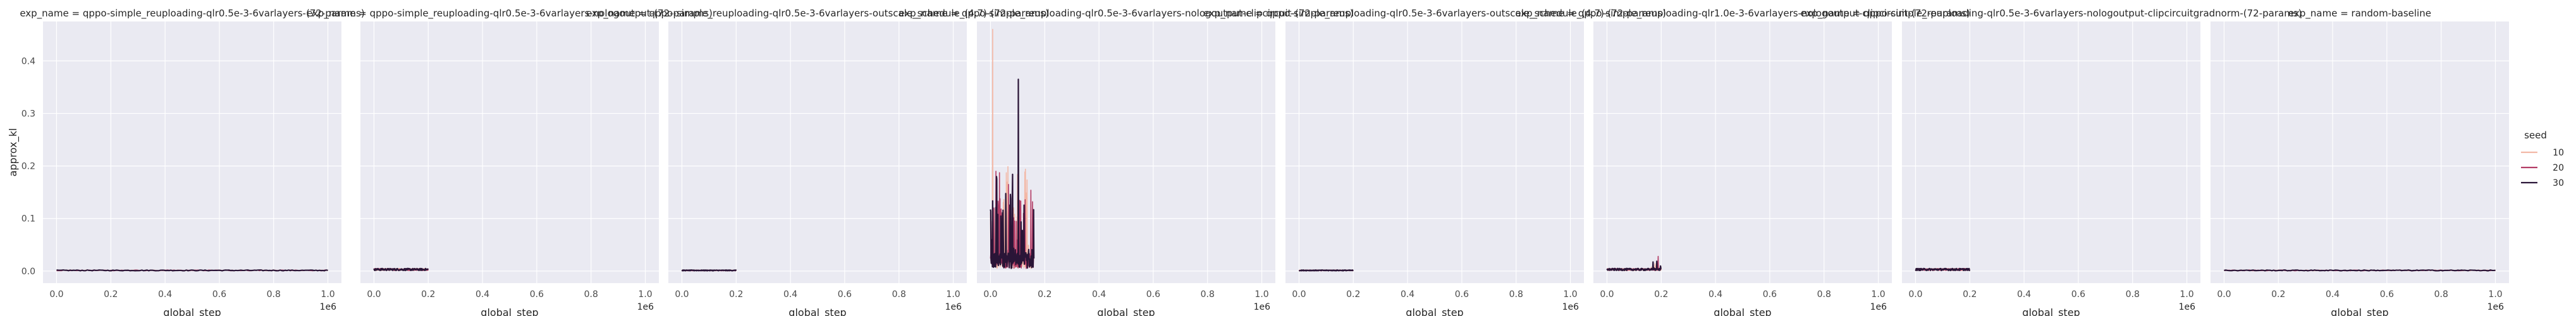 The width and height of the screenshot is (2576, 316). Describe the element at coordinates (2359, 14) in the screenshot. I see `panel-title: exp_name = random-baseline` at that location.